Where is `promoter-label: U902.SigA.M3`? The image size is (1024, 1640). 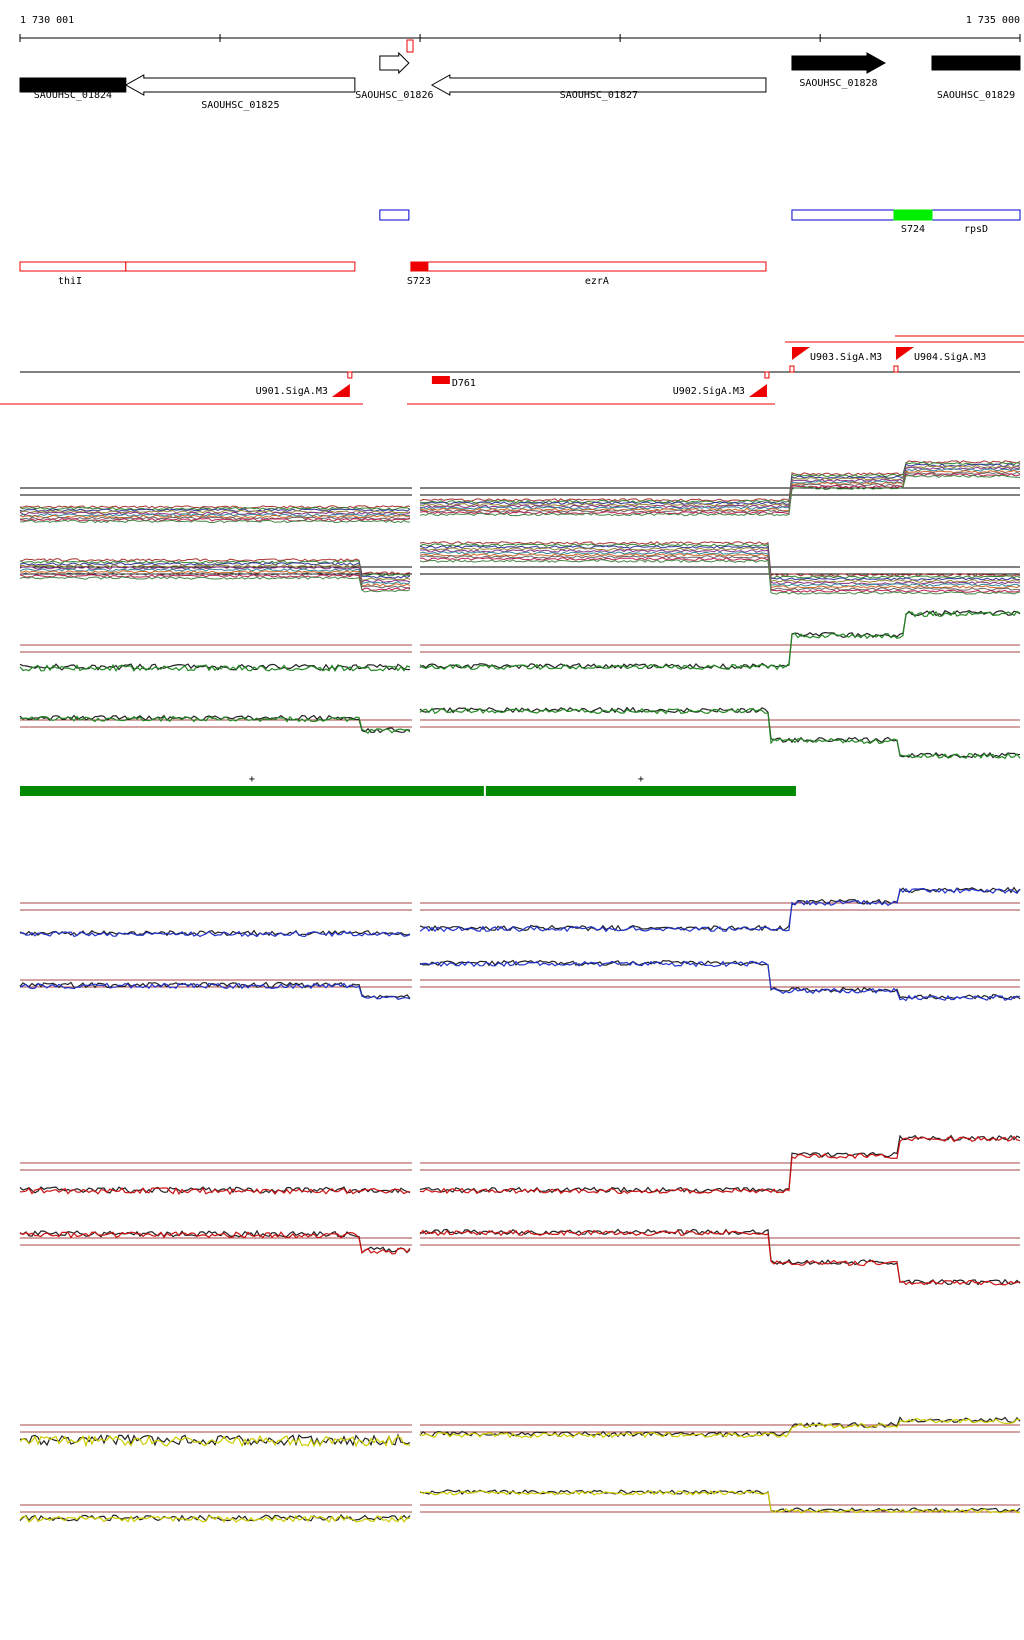 promoter-label: U902.SigA.M3 is located at coordinates (709, 391).